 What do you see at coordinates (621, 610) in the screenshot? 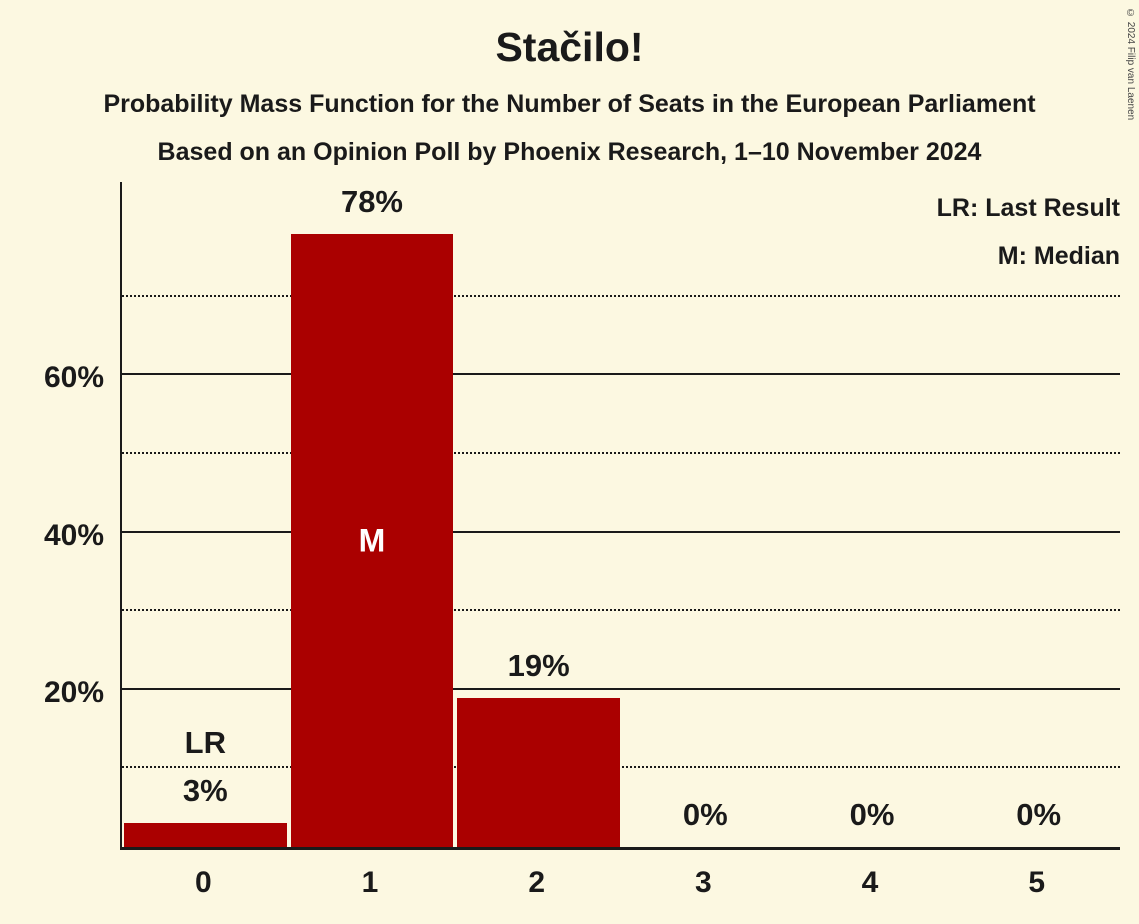
I see `gridline-30pct-dotted` at bounding box center [621, 610].